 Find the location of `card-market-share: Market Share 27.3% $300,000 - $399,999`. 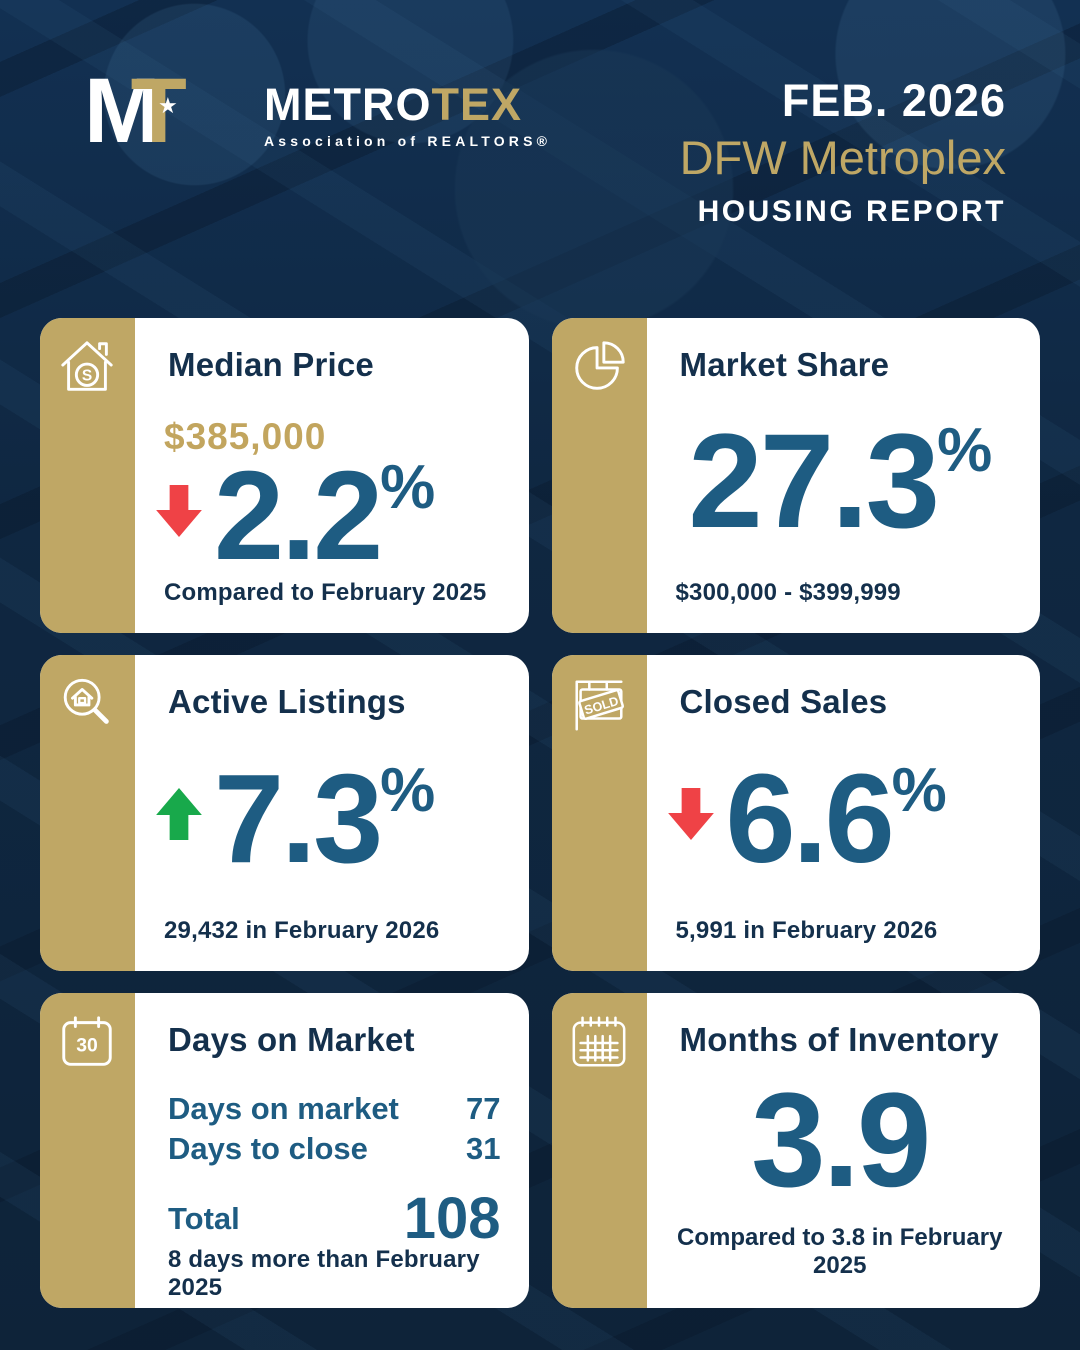

card-market-share: Market Share 27.3% $300,000 - $399,999 is located at coordinates (796, 476).